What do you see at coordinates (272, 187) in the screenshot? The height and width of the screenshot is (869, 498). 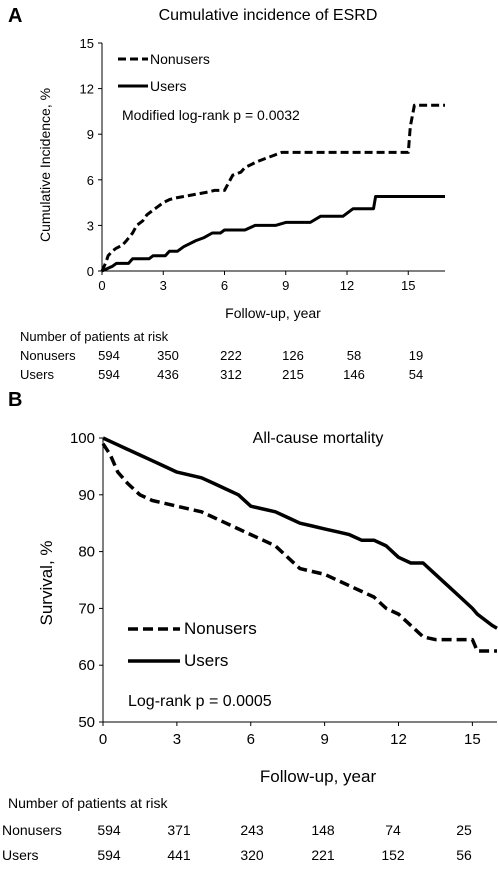 I see `panel-a-series-nonusers-line` at bounding box center [272, 187].